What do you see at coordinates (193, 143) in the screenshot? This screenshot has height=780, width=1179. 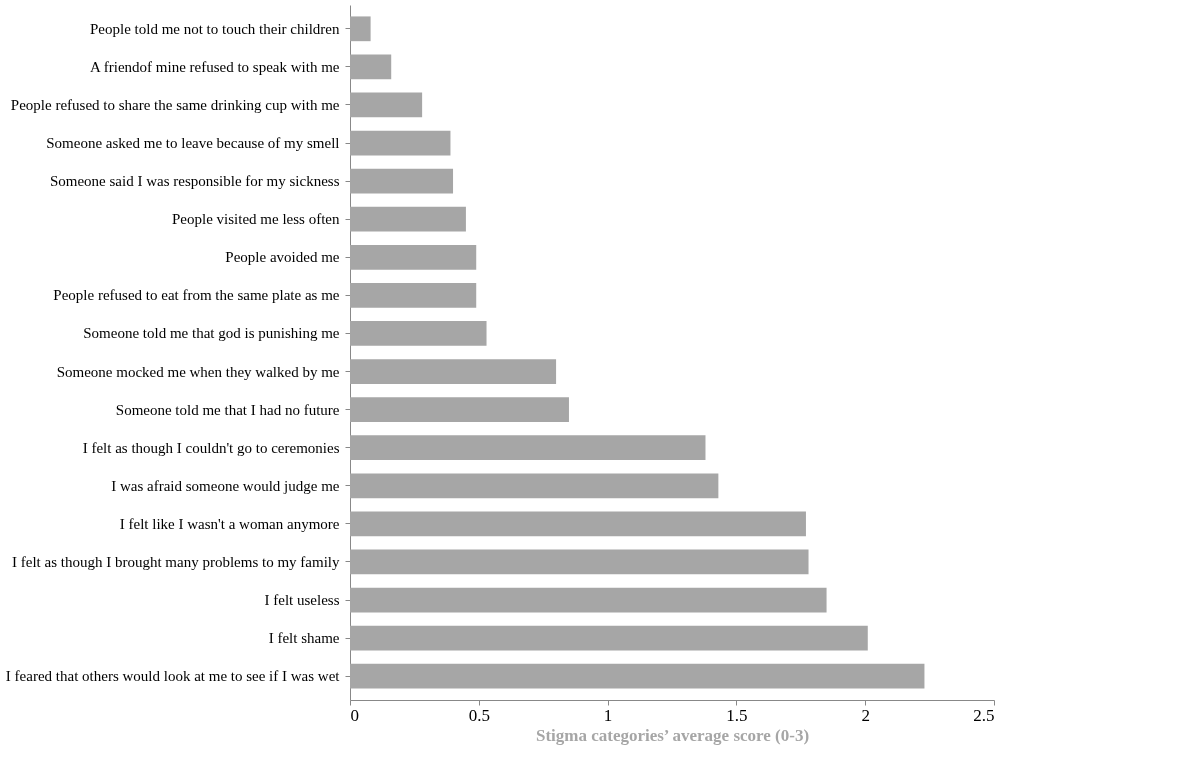 I see `y-tick-label: Someone asked me to leave because of my smell` at bounding box center [193, 143].